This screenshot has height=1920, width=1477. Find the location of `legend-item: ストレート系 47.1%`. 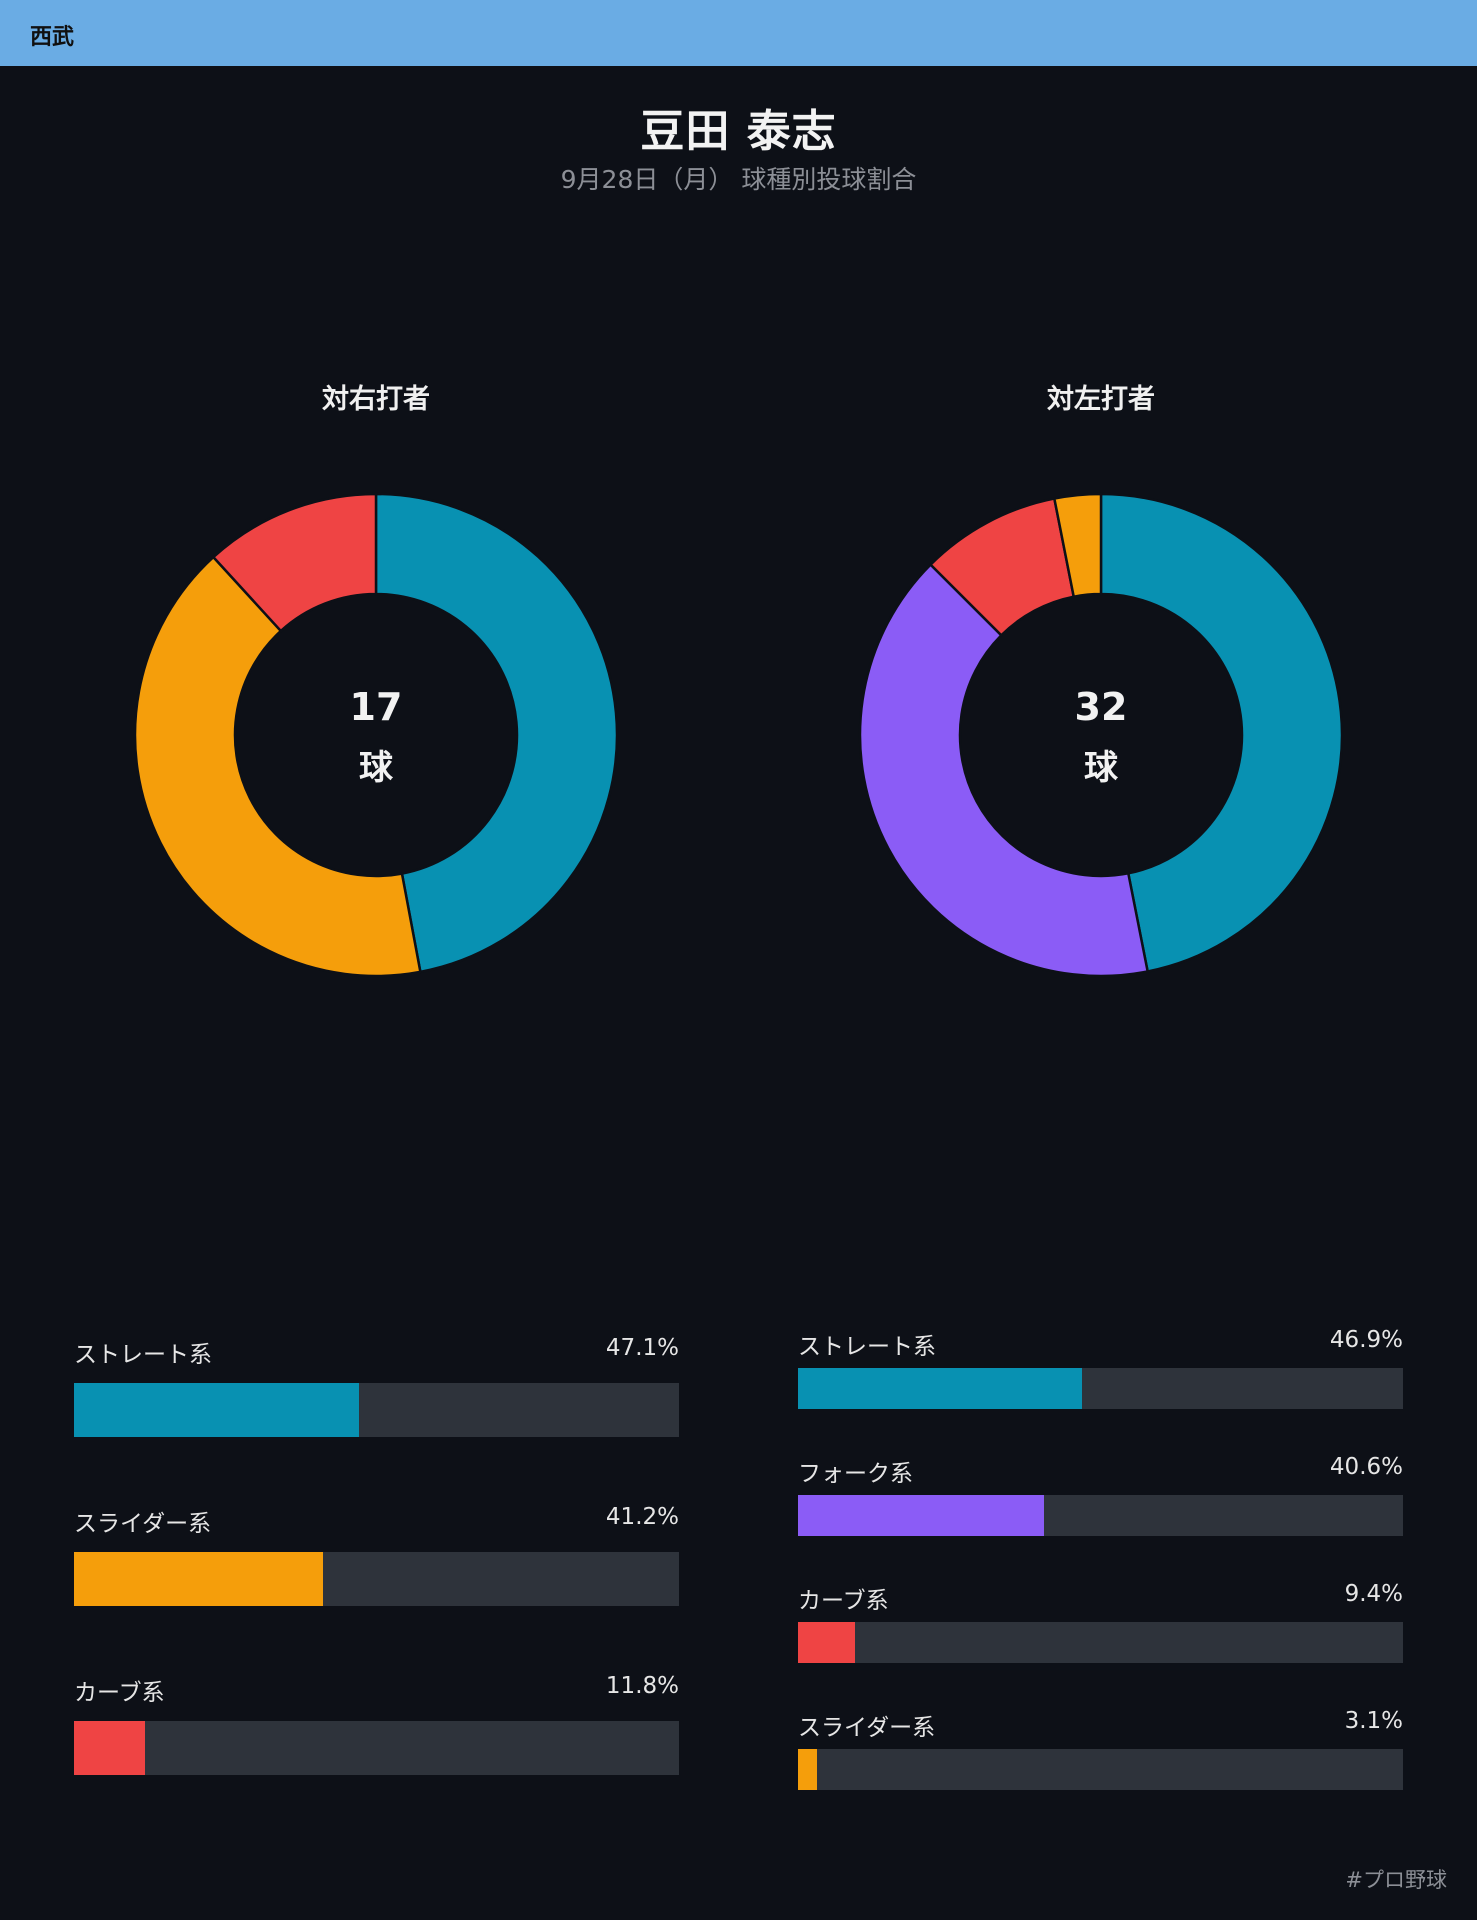

legend-item: ストレート系 47.1% is located at coordinates (376, 1386).